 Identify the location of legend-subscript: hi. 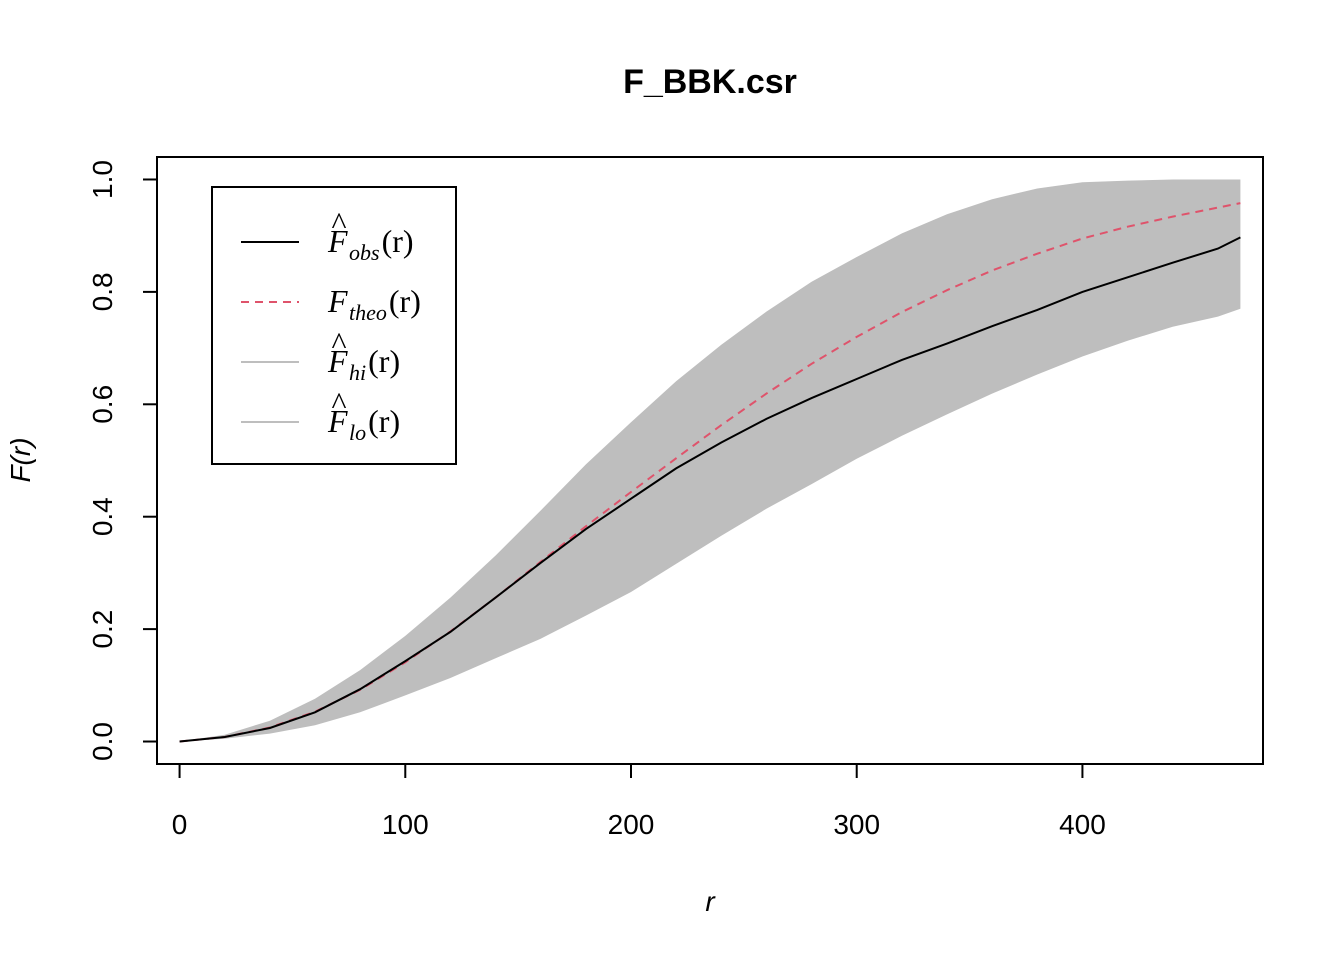
(357, 372).